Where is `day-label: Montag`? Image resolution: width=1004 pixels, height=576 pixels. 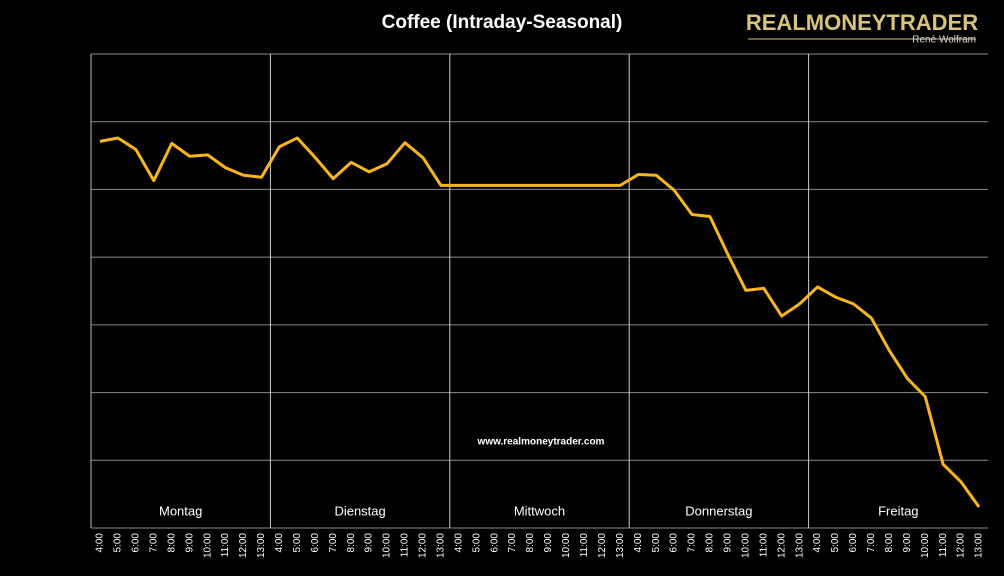 day-label: Montag is located at coordinates (180, 510).